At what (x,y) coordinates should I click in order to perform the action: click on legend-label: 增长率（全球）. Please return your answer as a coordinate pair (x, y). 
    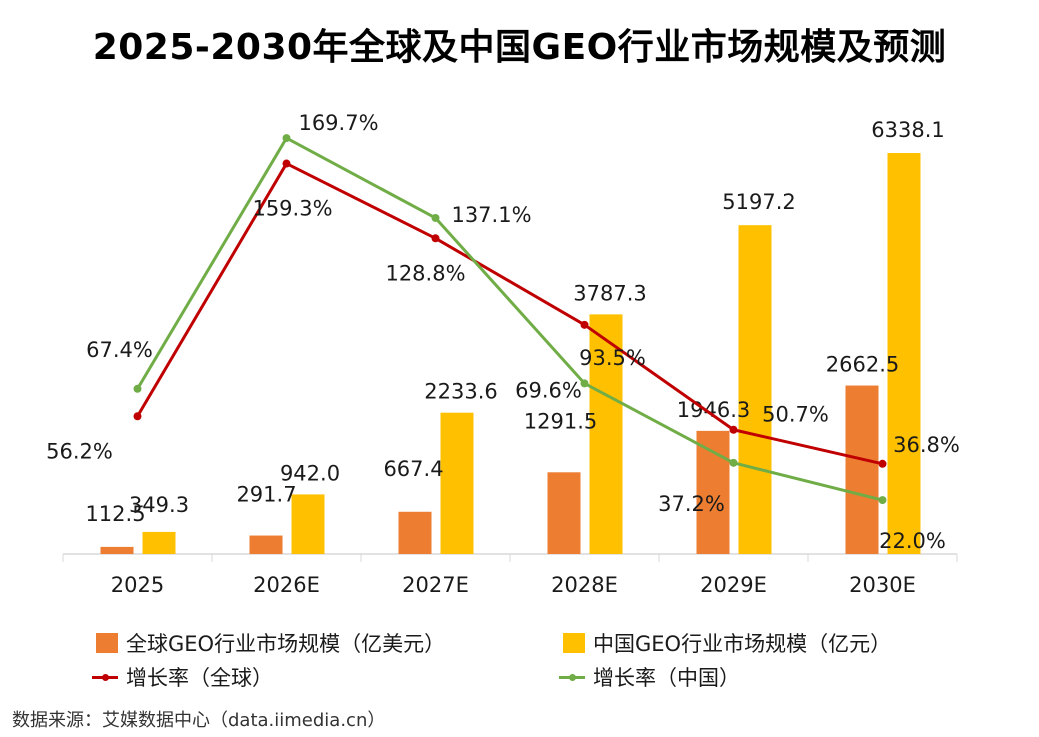
    Looking at the image, I should click on (199, 678).